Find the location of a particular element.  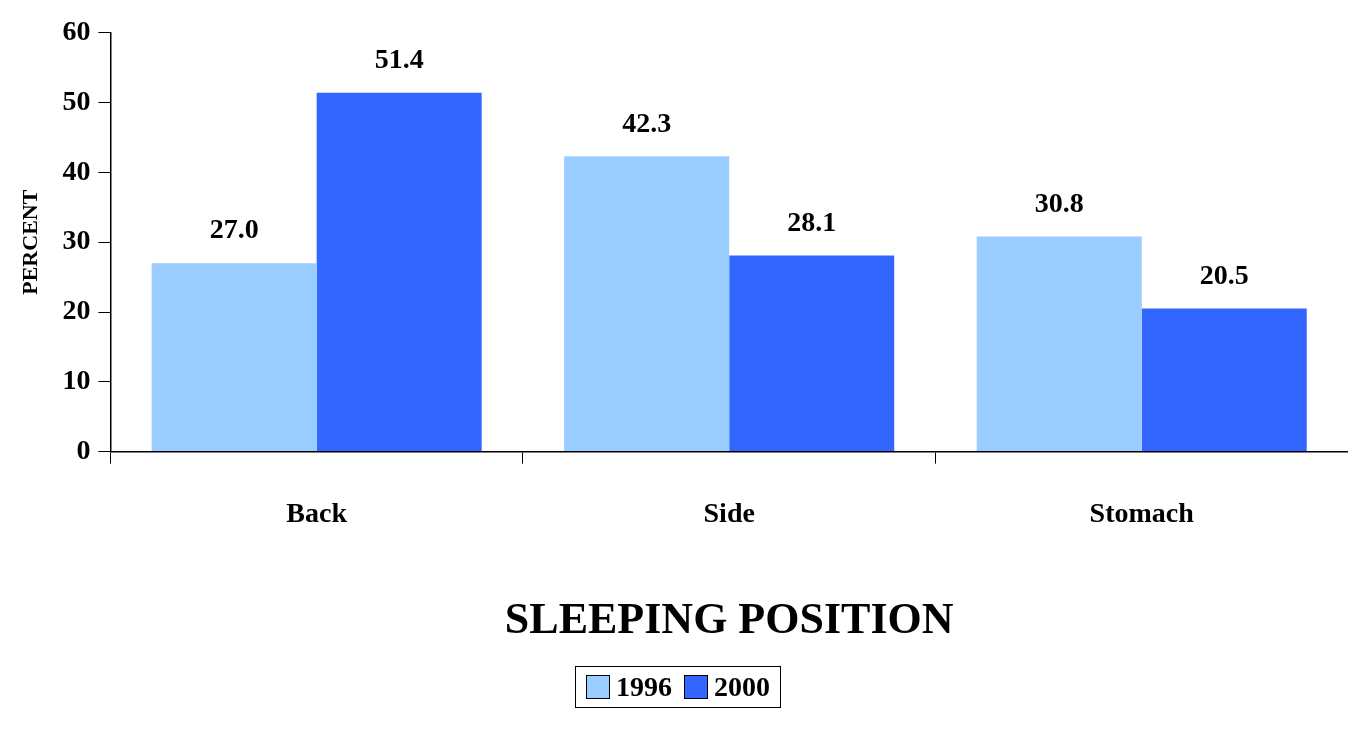

data-label: 20.5 is located at coordinates (1224, 274).